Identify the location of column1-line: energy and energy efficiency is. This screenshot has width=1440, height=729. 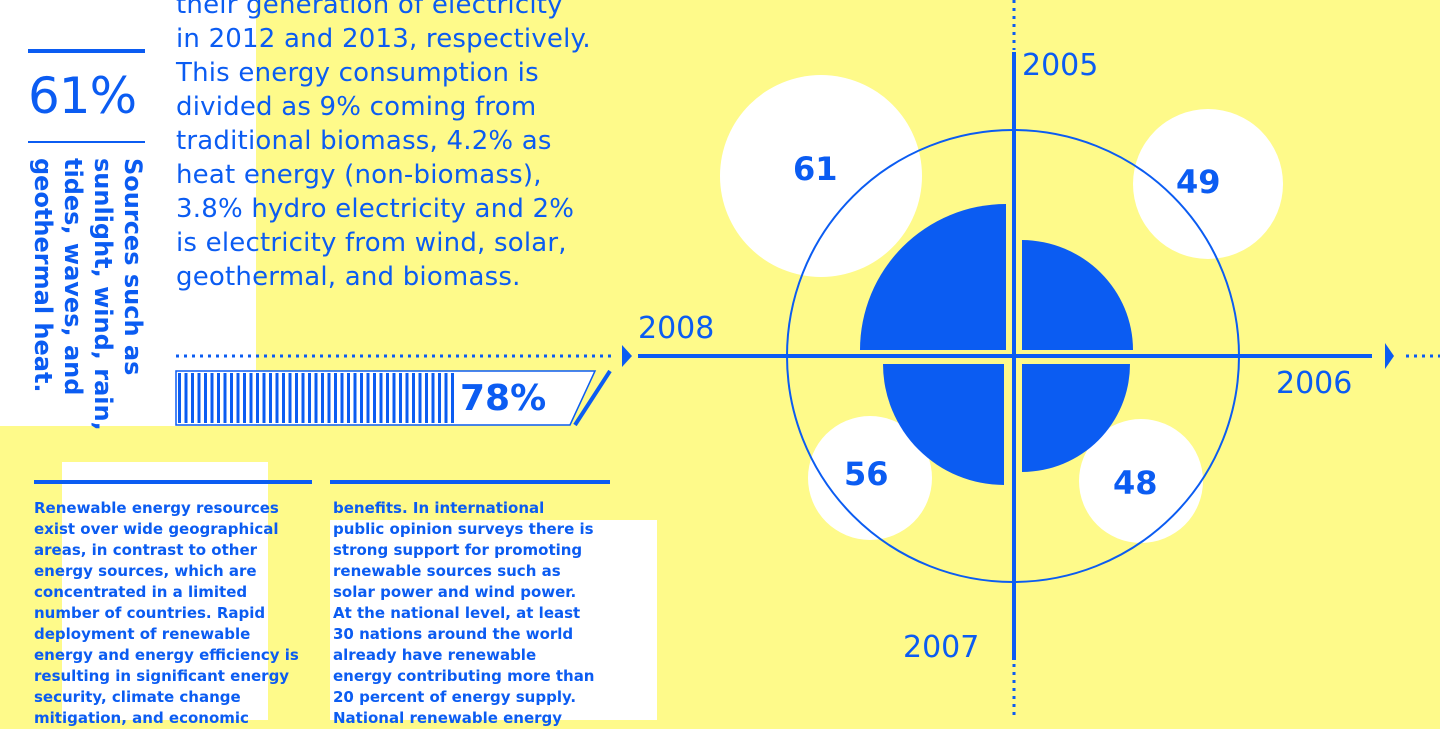
(166, 655).